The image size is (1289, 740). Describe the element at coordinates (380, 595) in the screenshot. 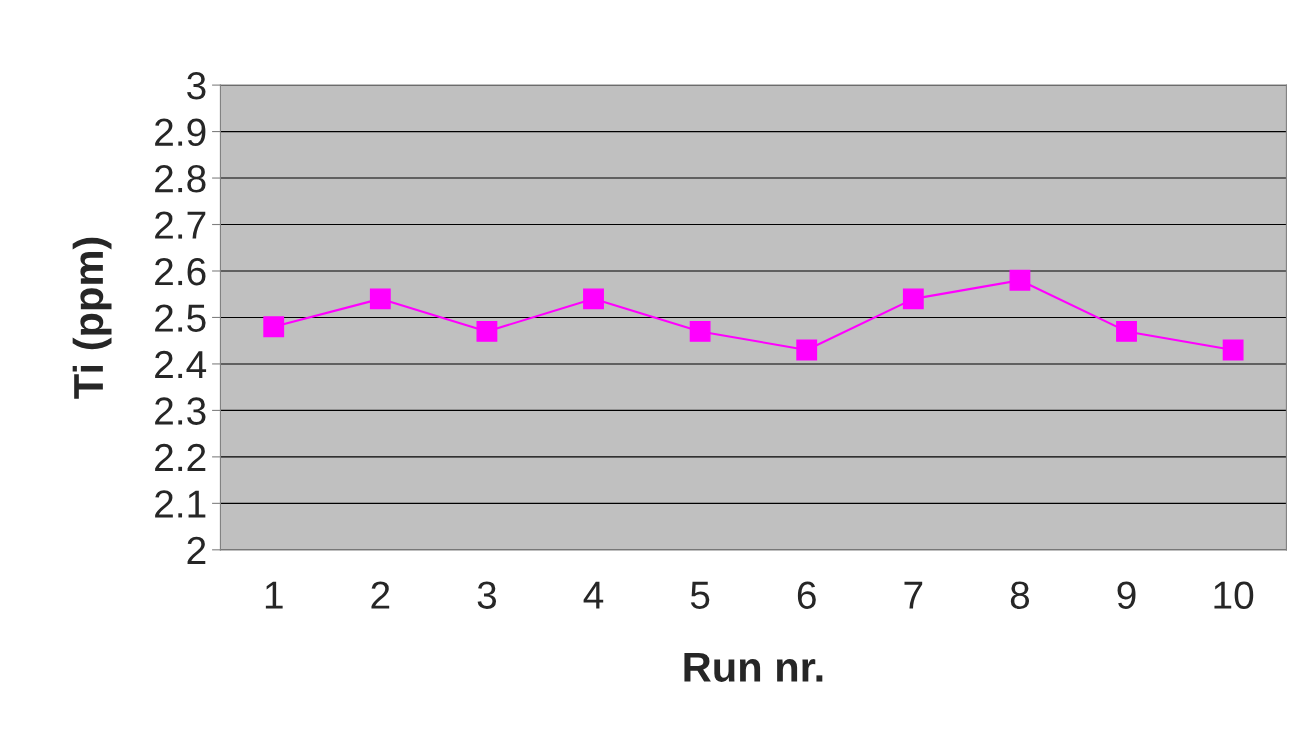

I see `x-tick-label: 2` at that location.